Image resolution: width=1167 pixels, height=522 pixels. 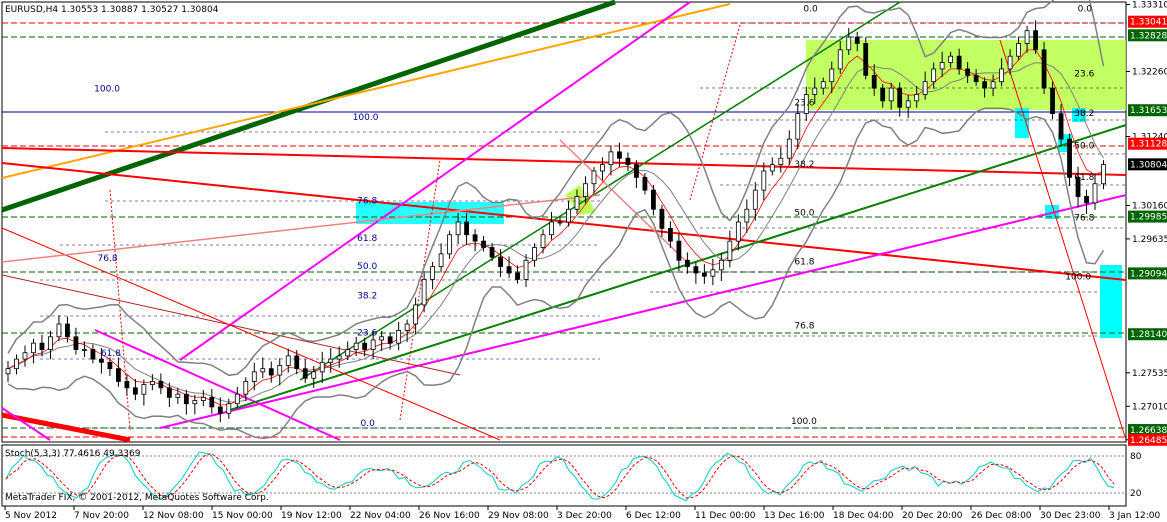 I want to click on time-tick-label: 3 Jan 12:00, so click(x=1135, y=516).